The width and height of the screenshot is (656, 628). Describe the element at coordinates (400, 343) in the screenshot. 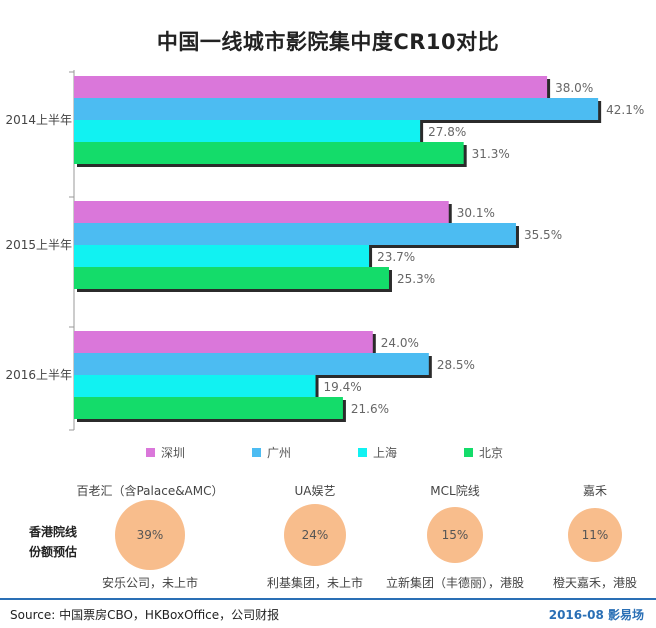

I see `bar-value-label: 24.0%` at that location.